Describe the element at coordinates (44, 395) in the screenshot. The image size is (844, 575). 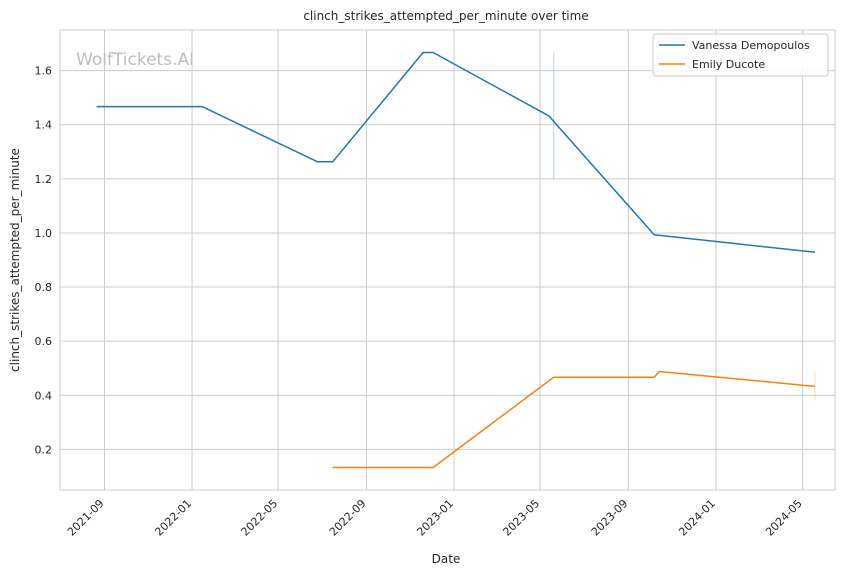
I see `y-tick-label: 0.4` at that location.